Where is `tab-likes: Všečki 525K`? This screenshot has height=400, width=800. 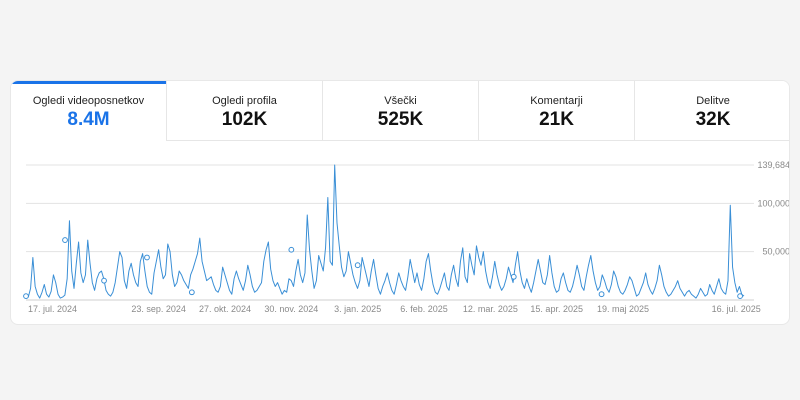 tab-likes: Všečki 525K is located at coordinates (401, 111).